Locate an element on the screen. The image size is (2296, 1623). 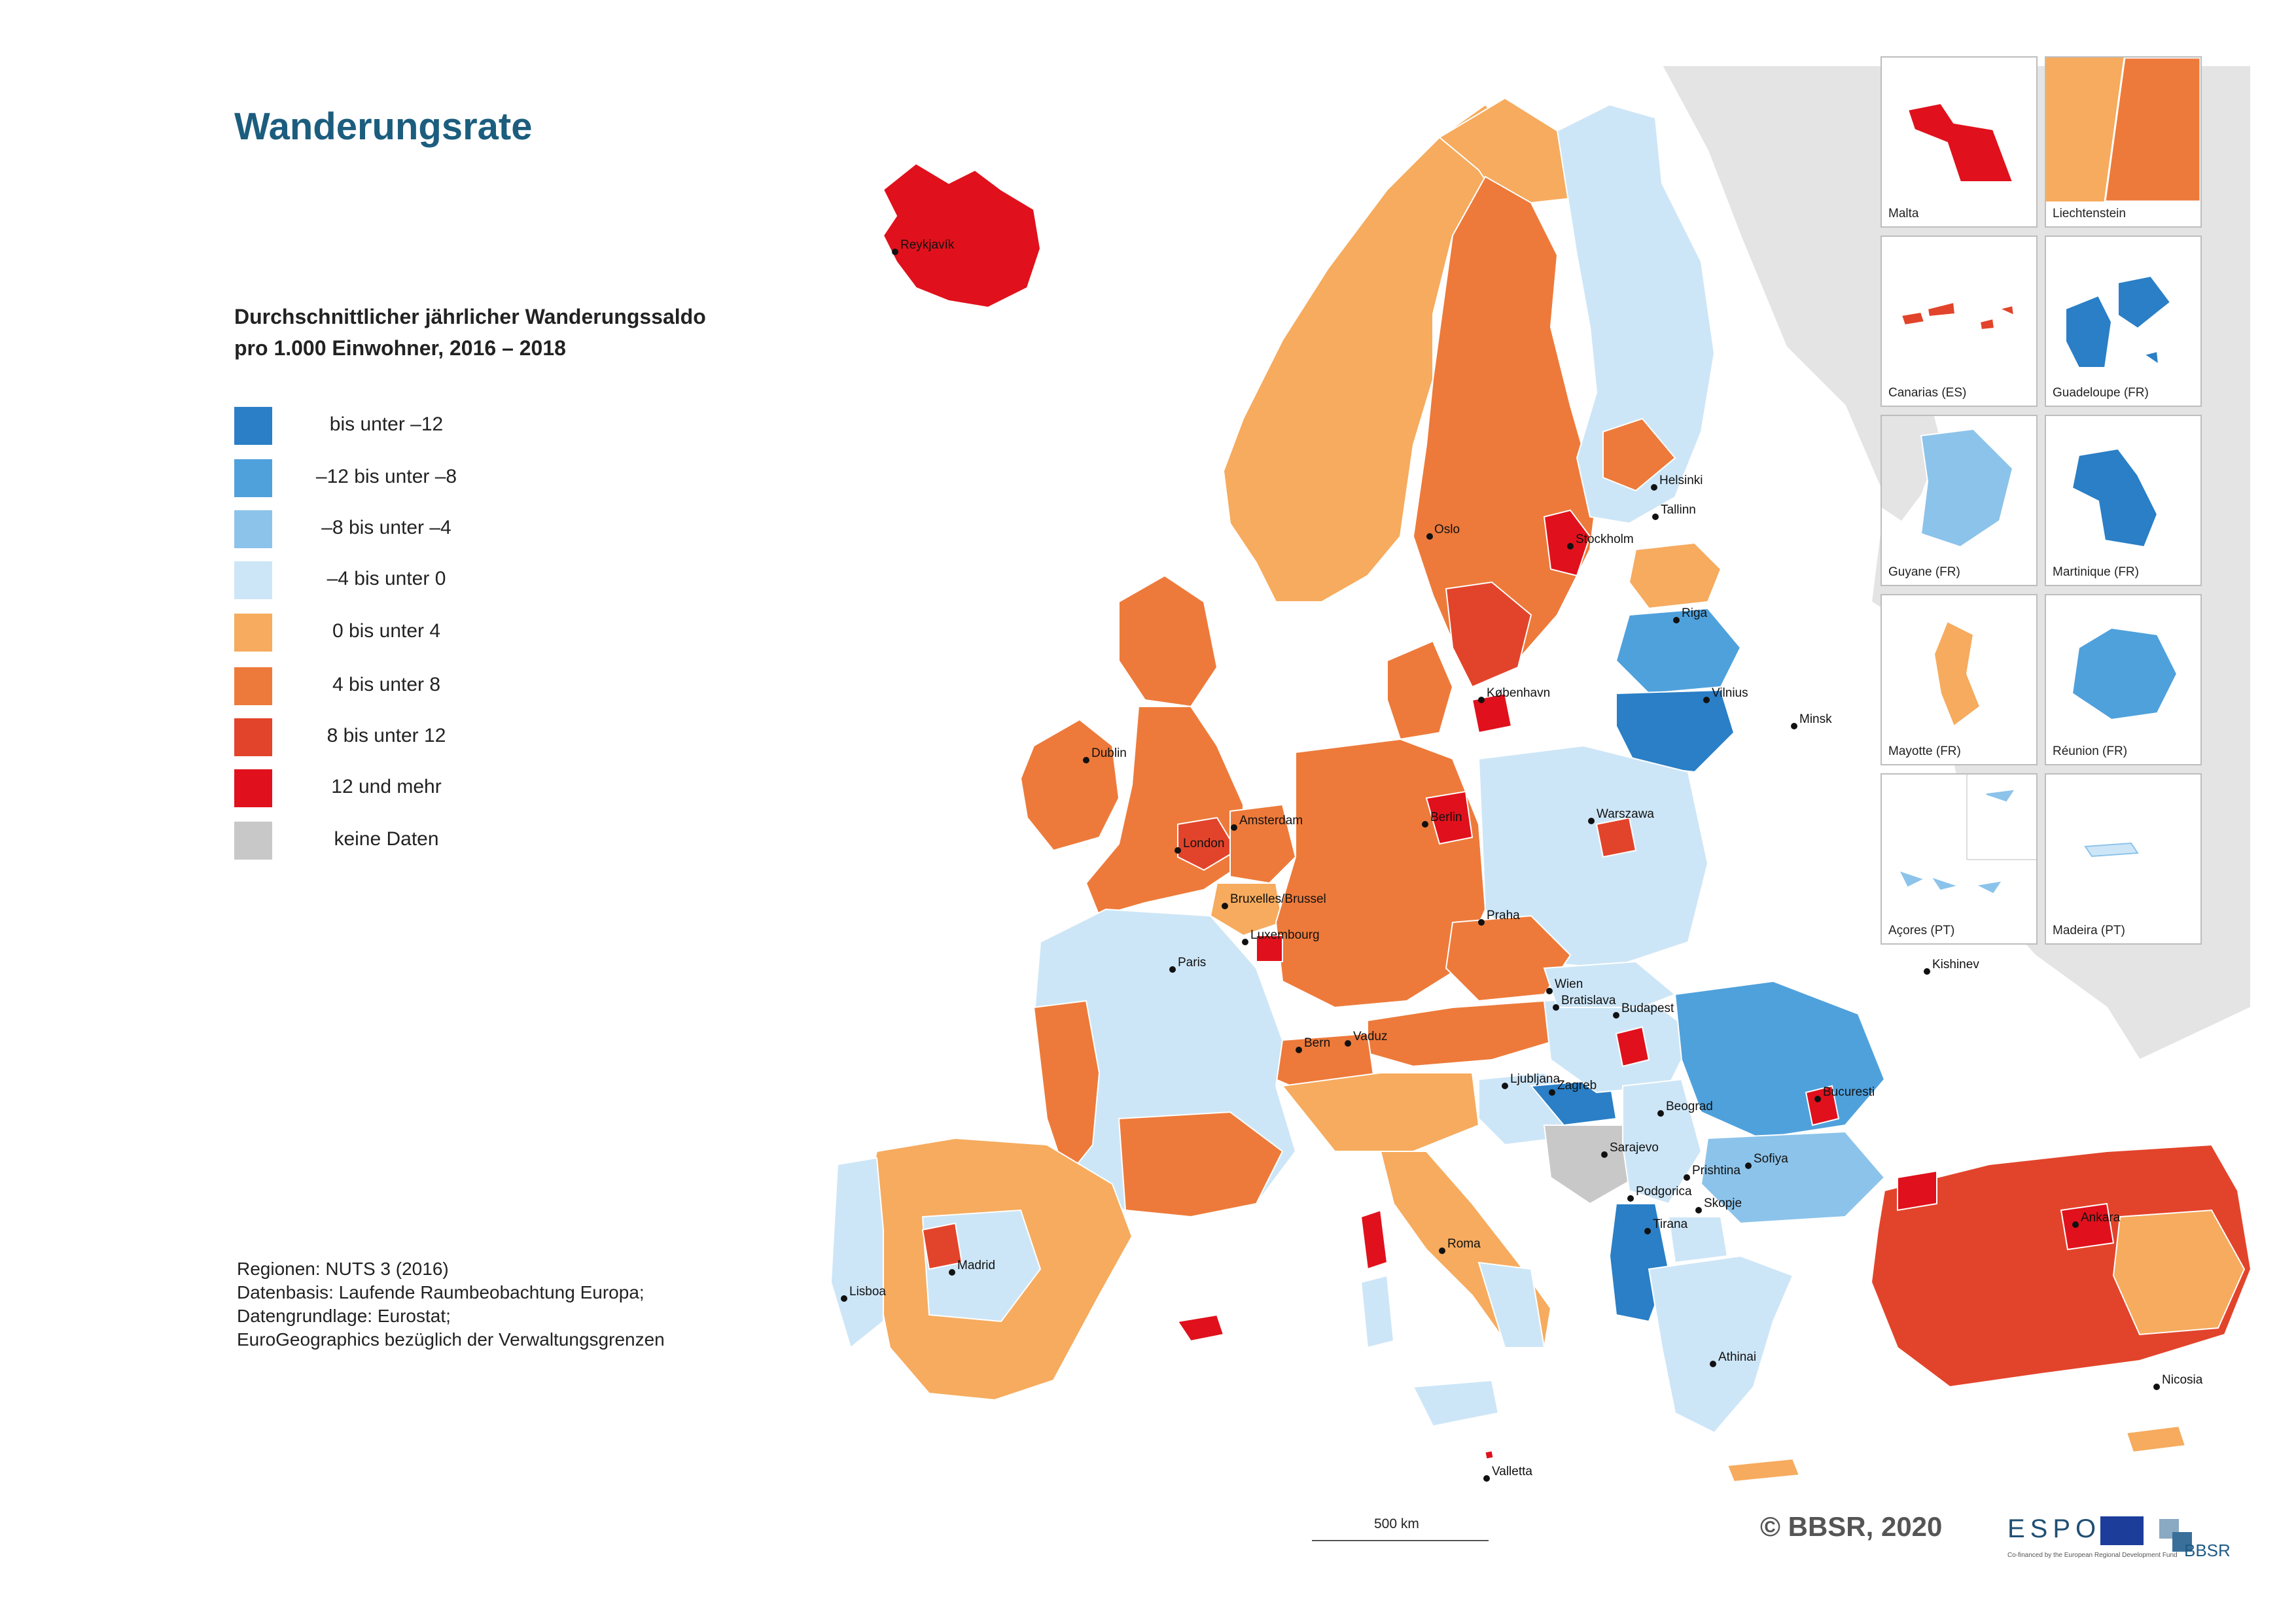
city-label: Dublin is located at coordinates (1109, 753).